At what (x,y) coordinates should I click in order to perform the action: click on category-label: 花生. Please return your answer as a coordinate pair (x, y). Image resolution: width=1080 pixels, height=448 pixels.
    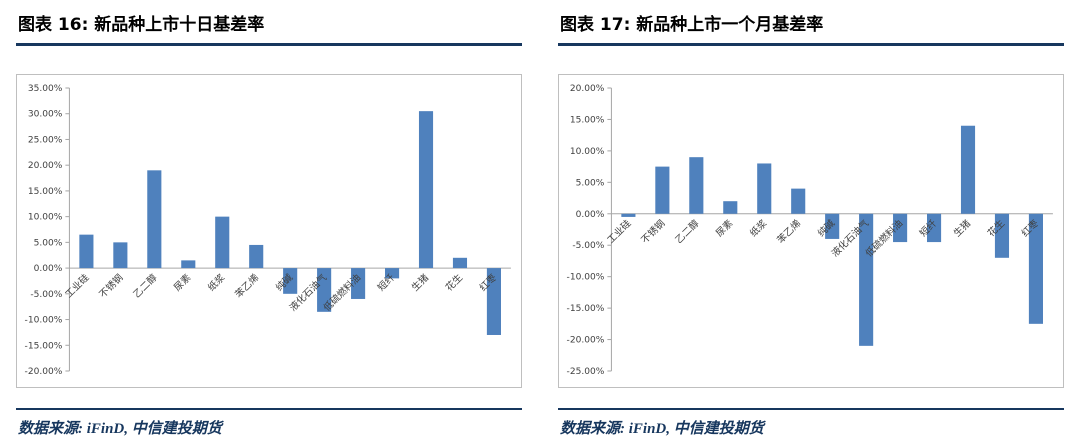
    Looking at the image, I should click on (454, 282).